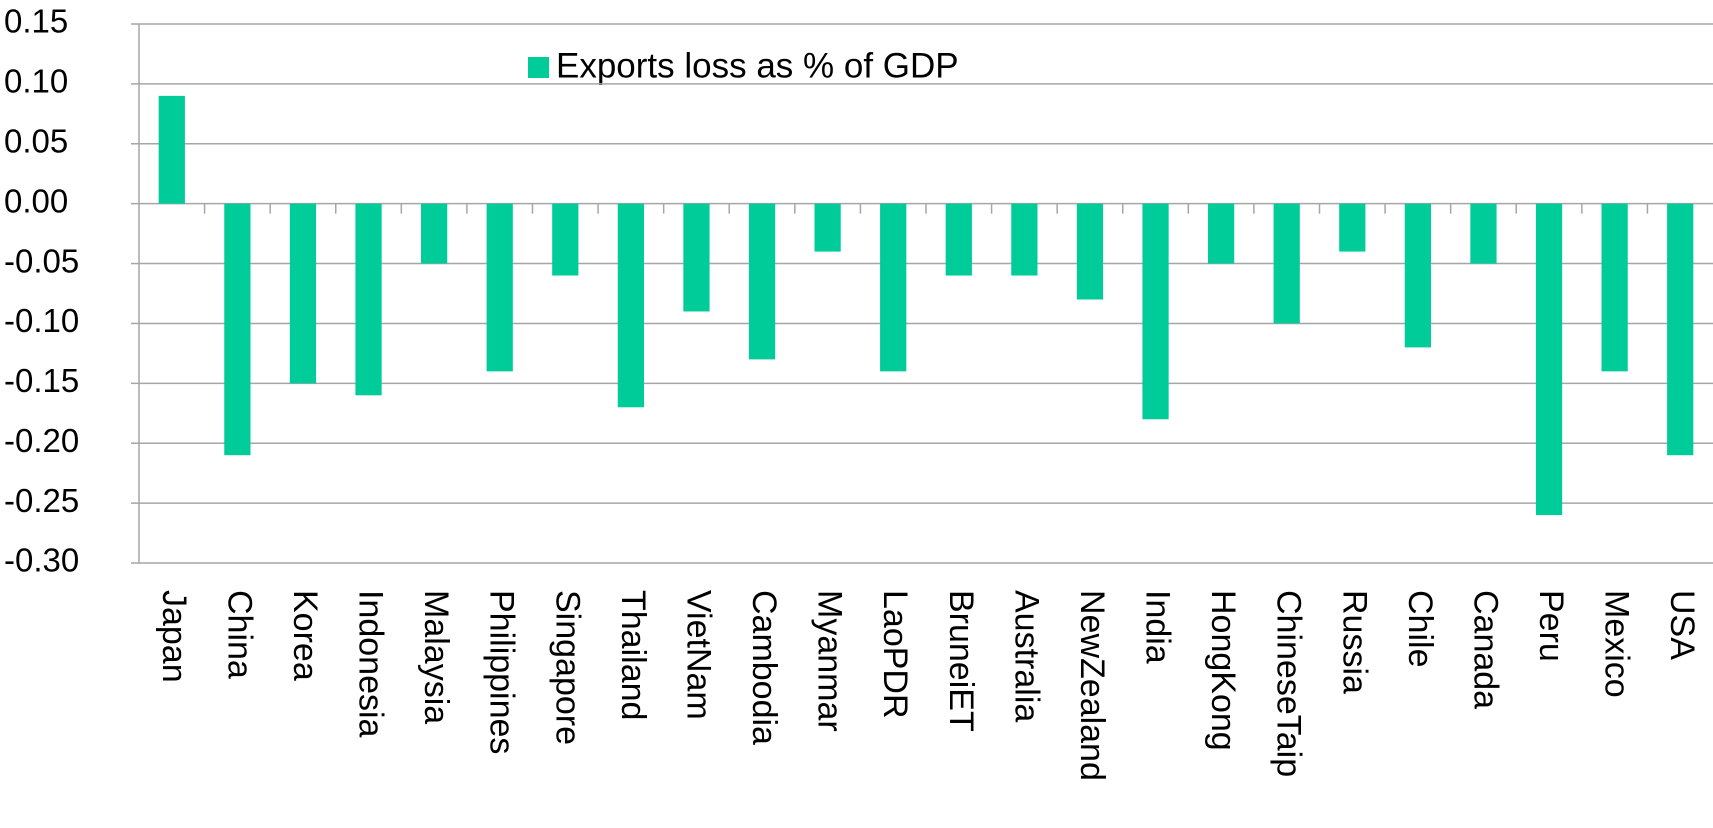 The height and width of the screenshot is (828, 1713). Describe the element at coordinates (830, 661) in the screenshot. I see `x-tick-label: Myanmar` at that location.